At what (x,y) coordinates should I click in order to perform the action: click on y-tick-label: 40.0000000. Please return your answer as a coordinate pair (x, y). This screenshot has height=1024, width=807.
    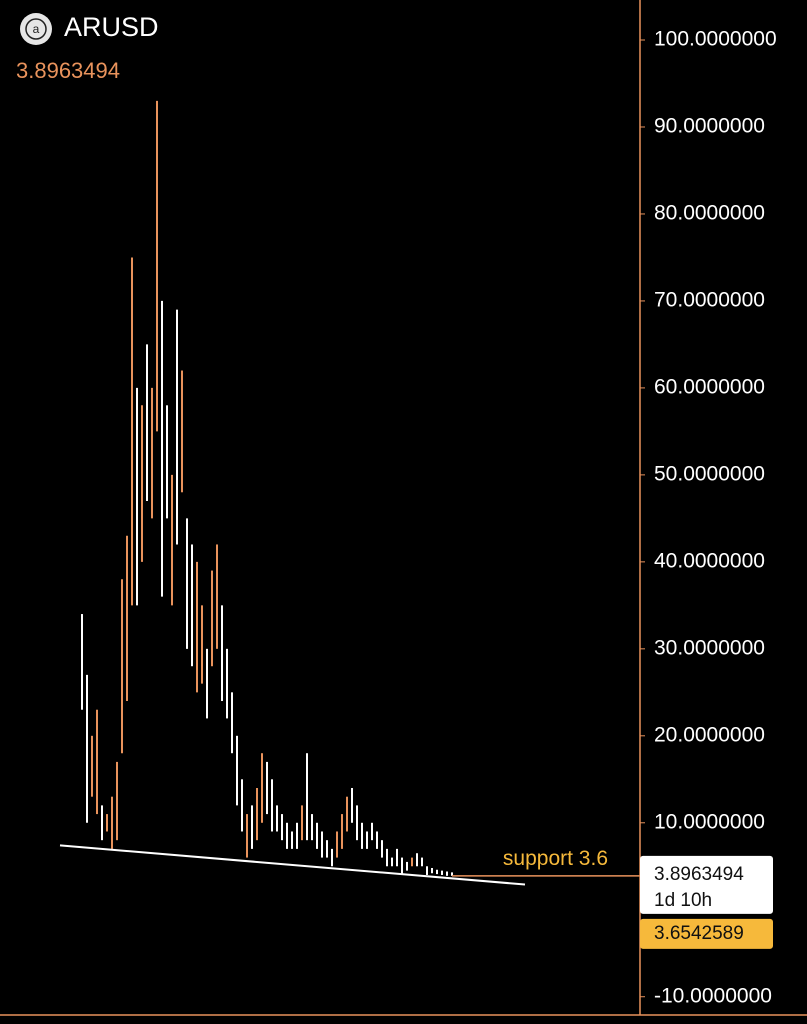
    Looking at the image, I should click on (709, 560).